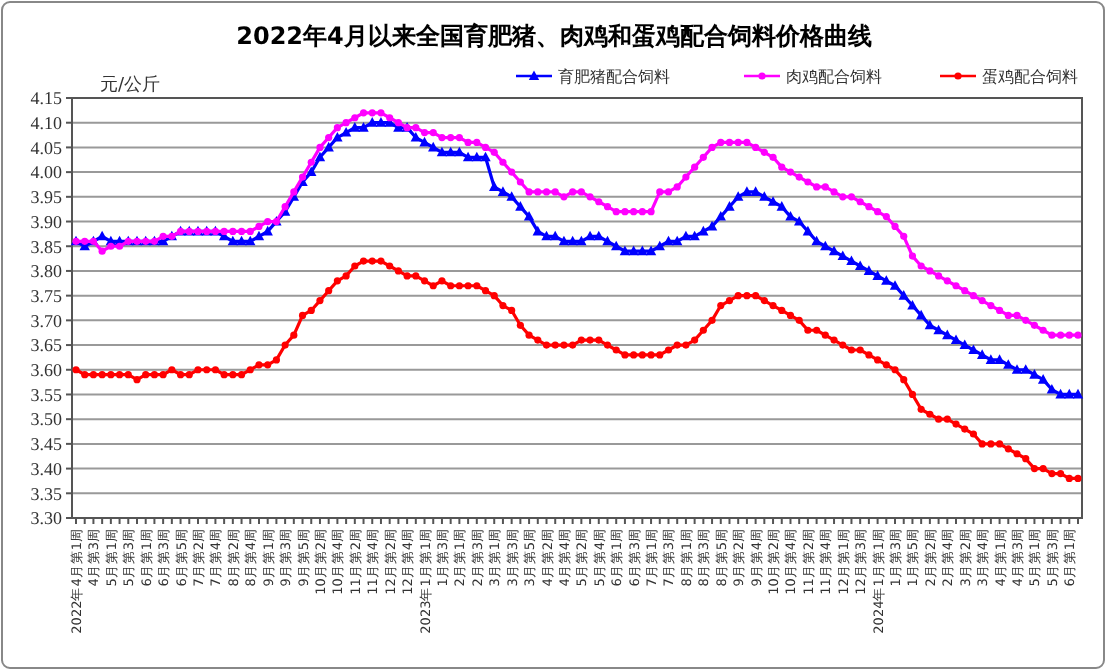  I want to click on y-tick-label: 3.90, so click(46, 221).